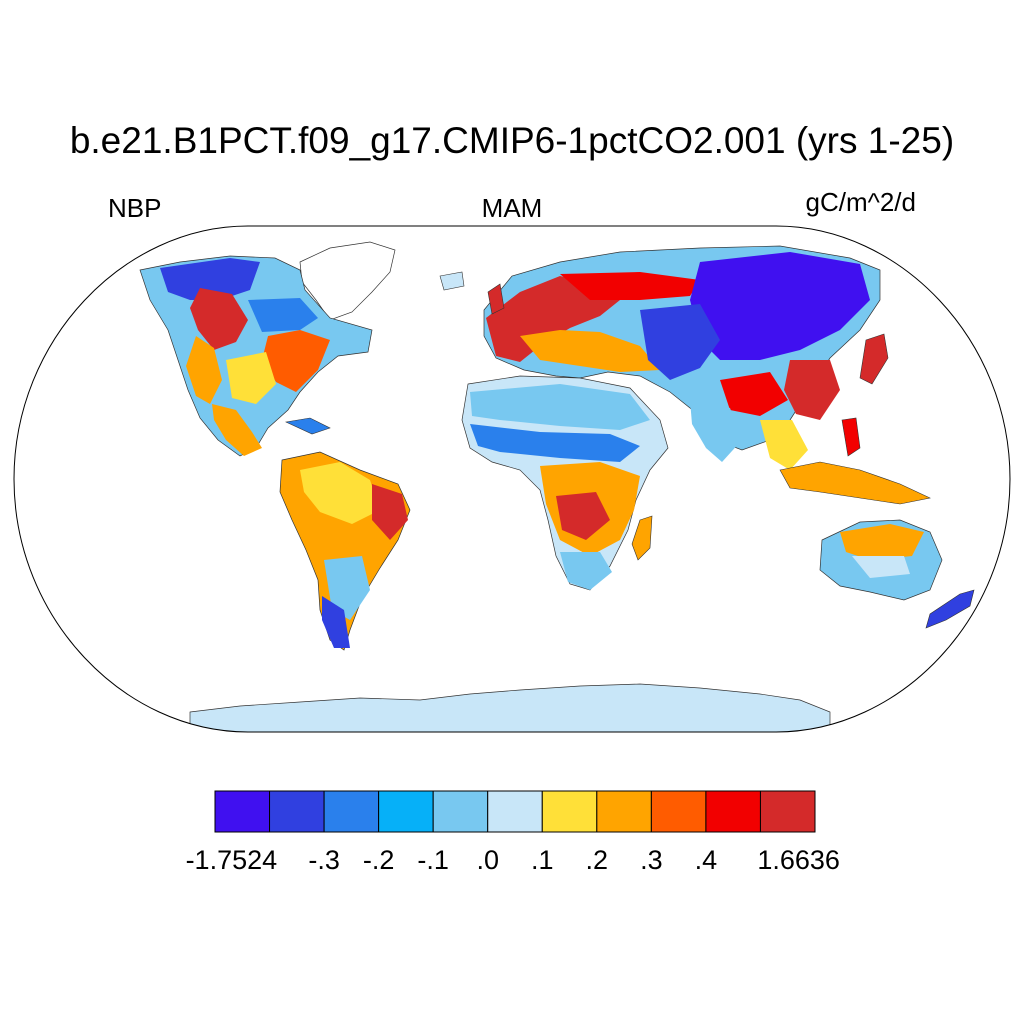 The width and height of the screenshot is (1024, 1024). What do you see at coordinates (512, 208) in the screenshot?
I see `season-label: MAM` at bounding box center [512, 208].